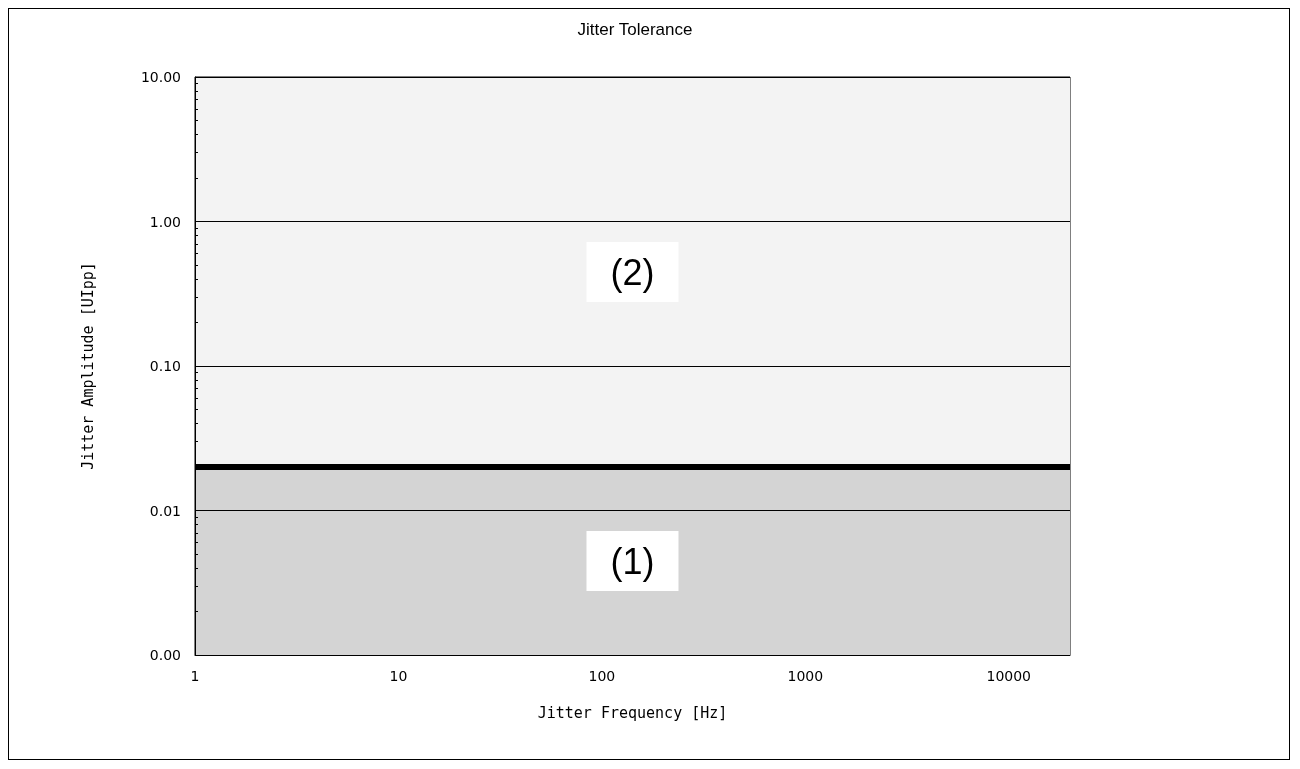 The width and height of the screenshot is (1300, 769). What do you see at coordinates (165, 510) in the screenshot?
I see `y-tick-label: 0.01` at bounding box center [165, 510].